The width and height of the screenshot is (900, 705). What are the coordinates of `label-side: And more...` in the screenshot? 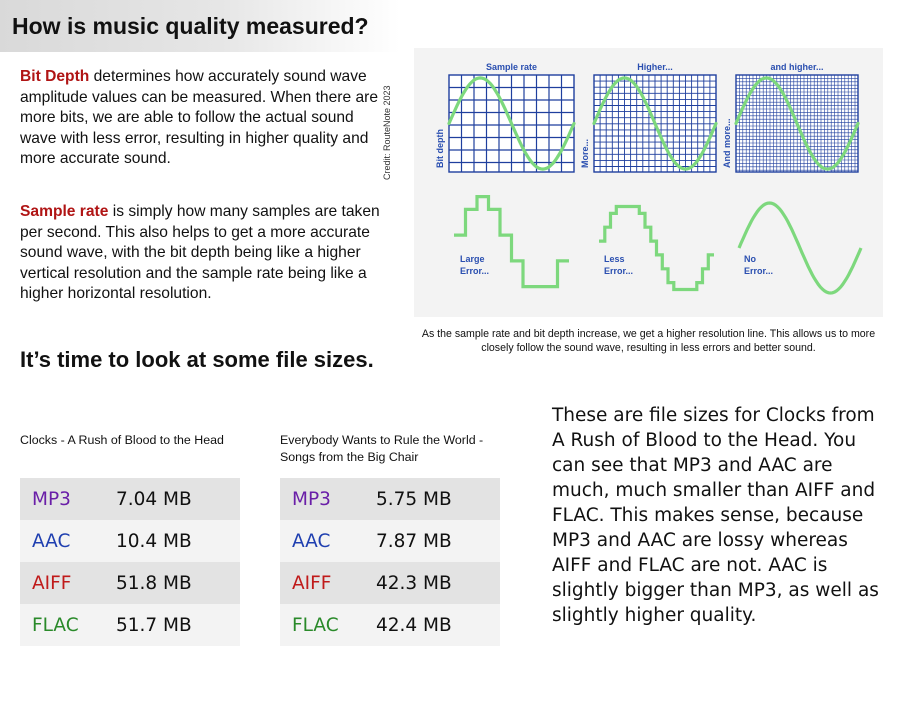 It's located at (727, 143).